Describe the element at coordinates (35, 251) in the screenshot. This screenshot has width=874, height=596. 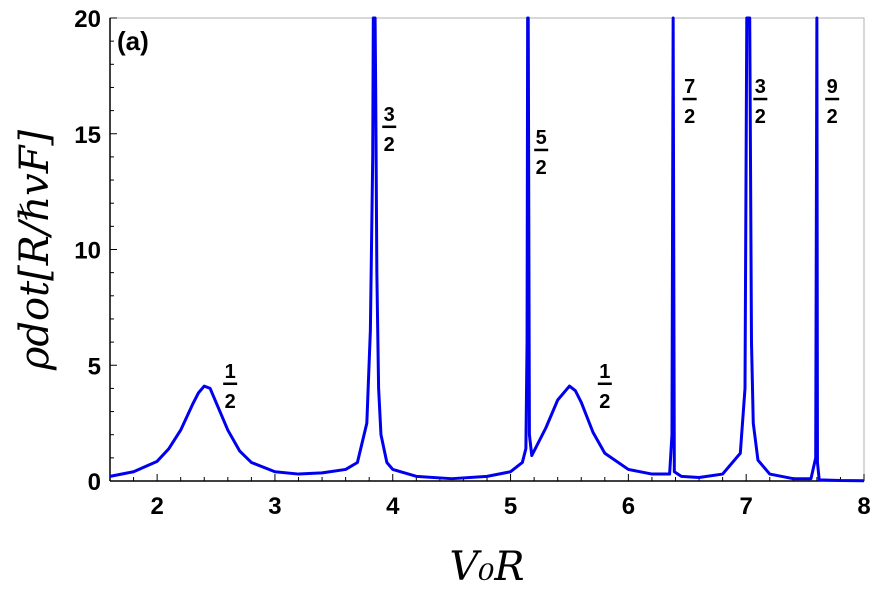
I see `y-axis-title: ρdot[R/ℏvF]` at that location.